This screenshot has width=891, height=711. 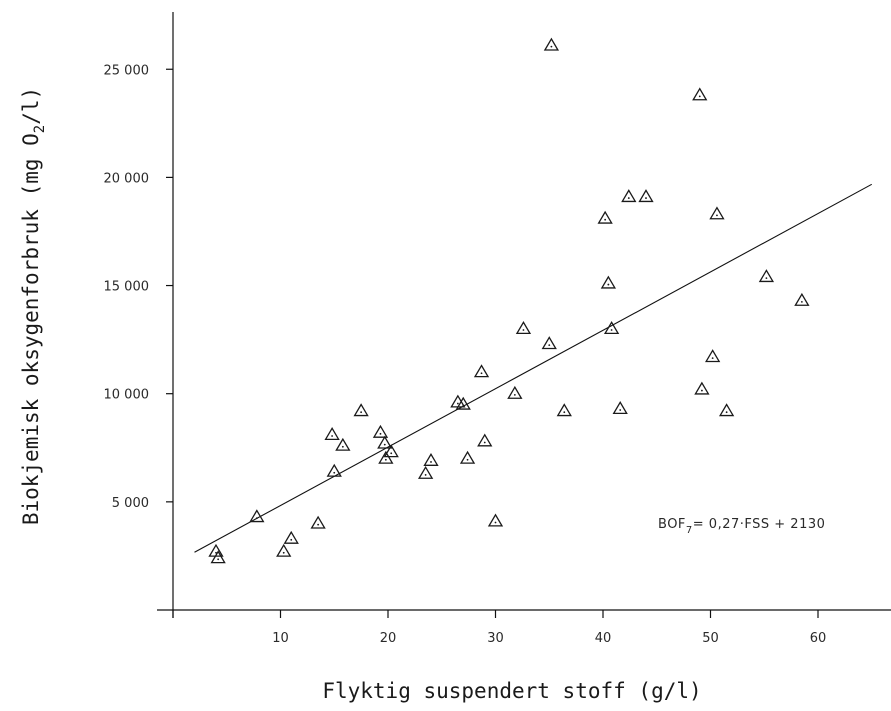 I want to click on equation-suffix: = 0,27·FSS + 2130, so click(x=759, y=524).